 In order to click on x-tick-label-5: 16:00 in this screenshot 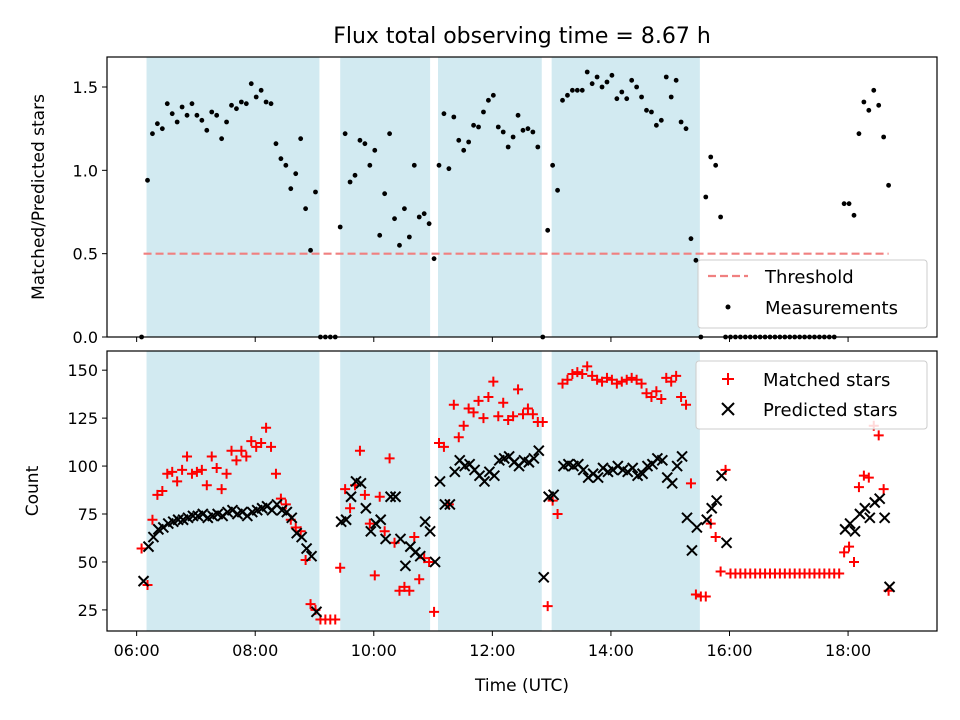, I will do `click(729, 650)`.